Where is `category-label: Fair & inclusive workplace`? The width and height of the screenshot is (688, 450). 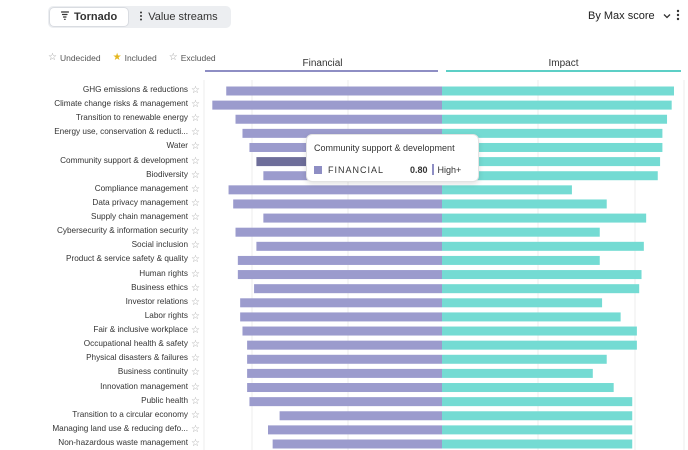
category-label: Fair & inclusive workplace is located at coordinates (140, 330).